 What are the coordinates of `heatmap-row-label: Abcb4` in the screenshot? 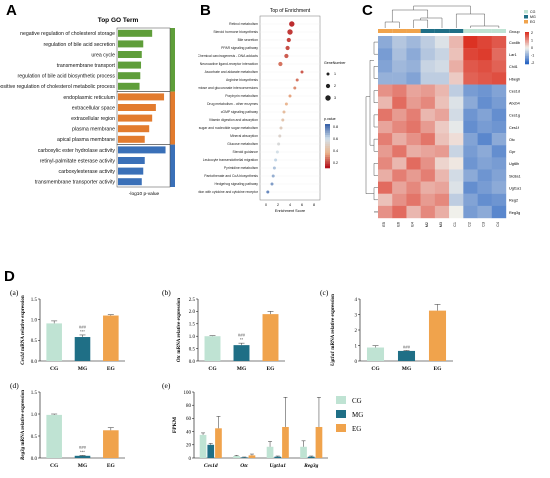 It's located at (514, 104).